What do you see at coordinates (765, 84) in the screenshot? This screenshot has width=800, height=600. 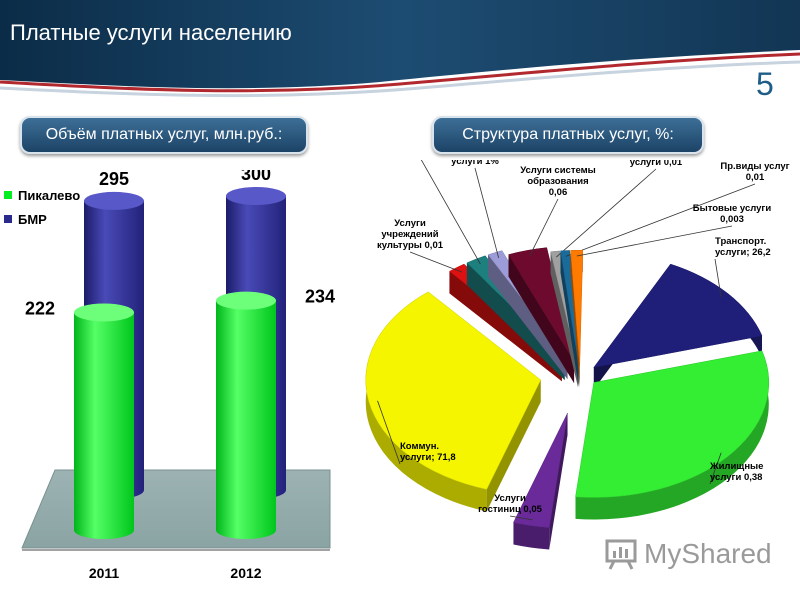 I see `slide-number: 5` at bounding box center [765, 84].